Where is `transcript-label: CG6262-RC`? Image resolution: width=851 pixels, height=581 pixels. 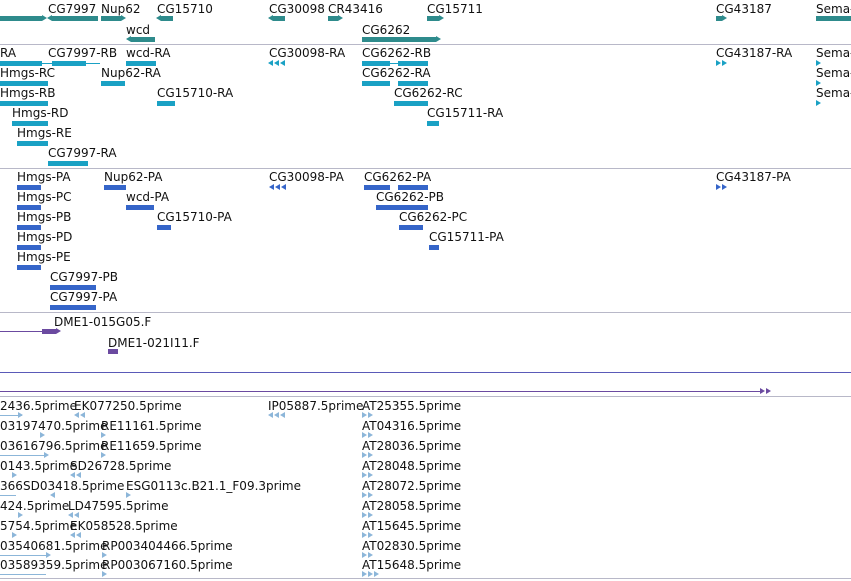 transcript-label: CG6262-RC is located at coordinates (428, 93).